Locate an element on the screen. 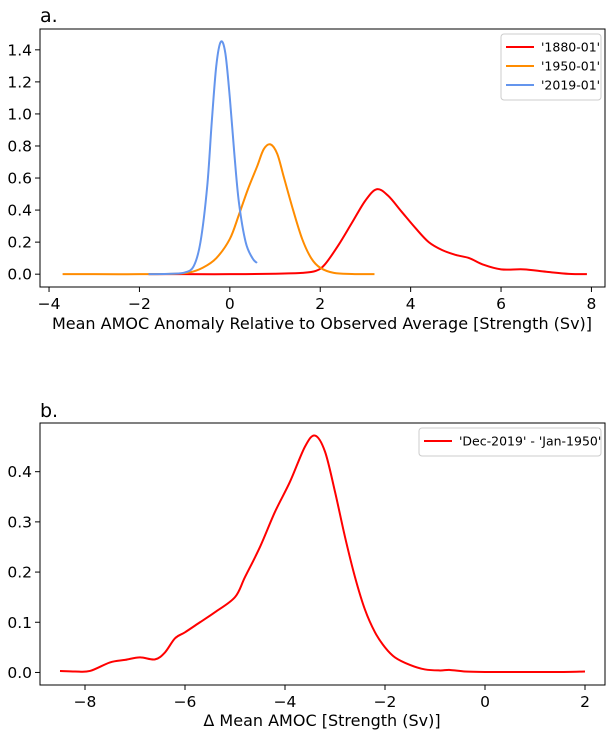  panel-a-legend: '1880-01' '1950-01' '2019-01' is located at coordinates (551, 67).